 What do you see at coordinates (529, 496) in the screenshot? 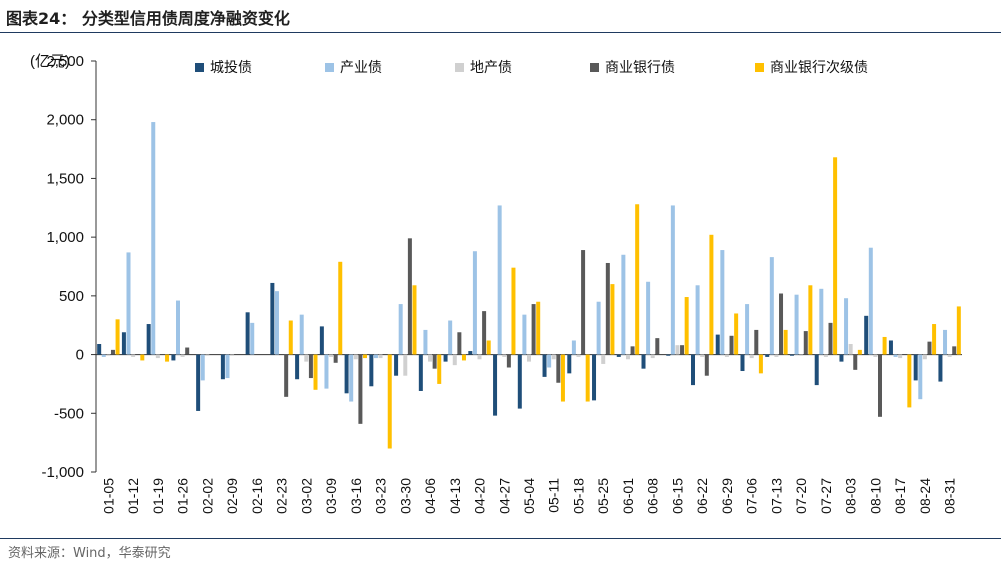
I see `x-tick-label: 05-04` at bounding box center [529, 496].